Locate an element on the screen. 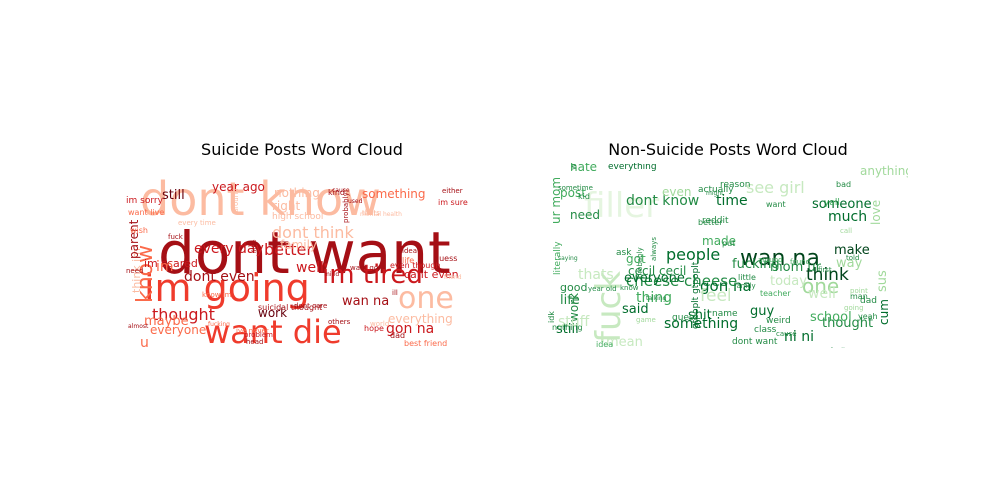 The height and width of the screenshot is (500, 1000). suicide-word: guess is located at coordinates (445, 258).